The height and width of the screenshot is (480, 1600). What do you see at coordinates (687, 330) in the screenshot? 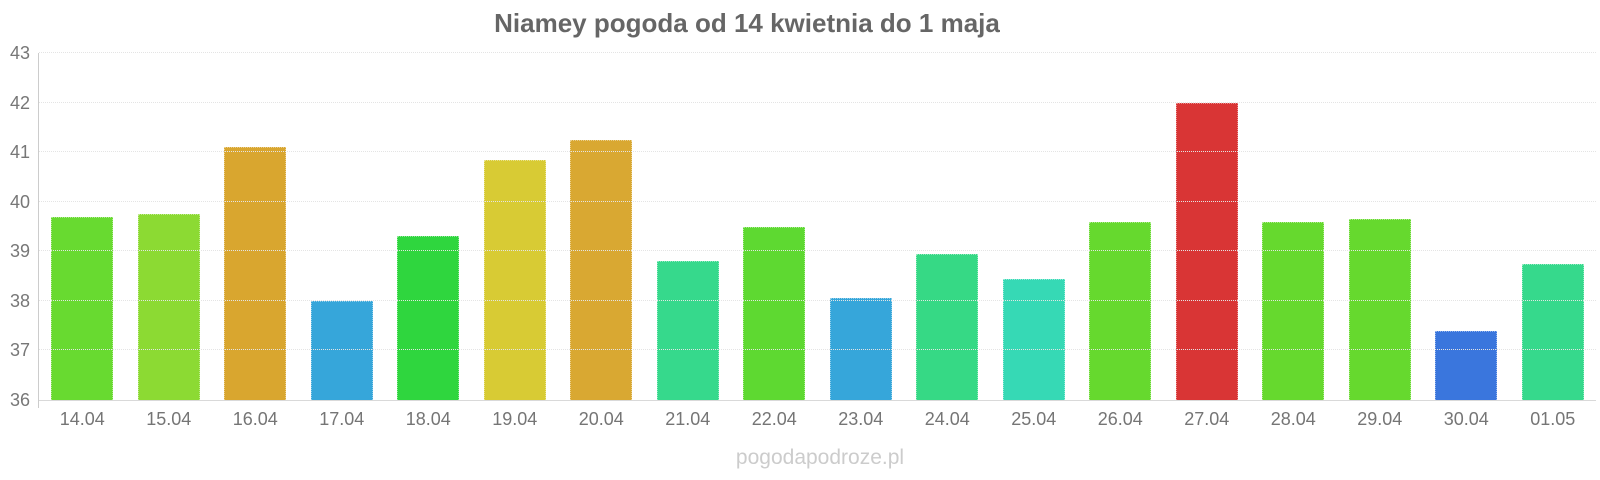
I see `temperature-bar-21.04` at bounding box center [687, 330].